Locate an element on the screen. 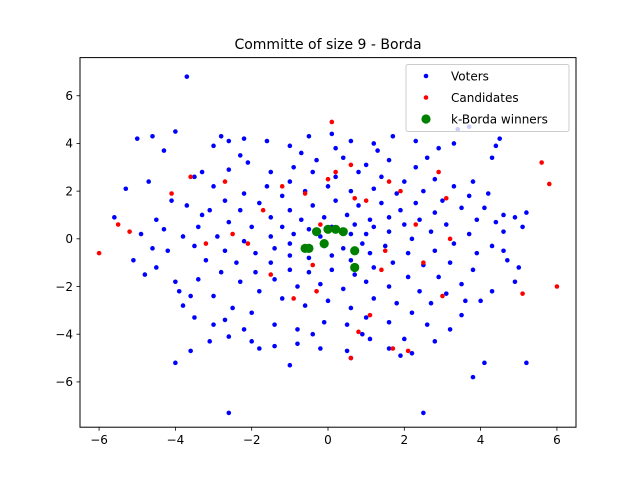 The height and width of the screenshot is (480, 640). legend-box is located at coordinates (487, 98).